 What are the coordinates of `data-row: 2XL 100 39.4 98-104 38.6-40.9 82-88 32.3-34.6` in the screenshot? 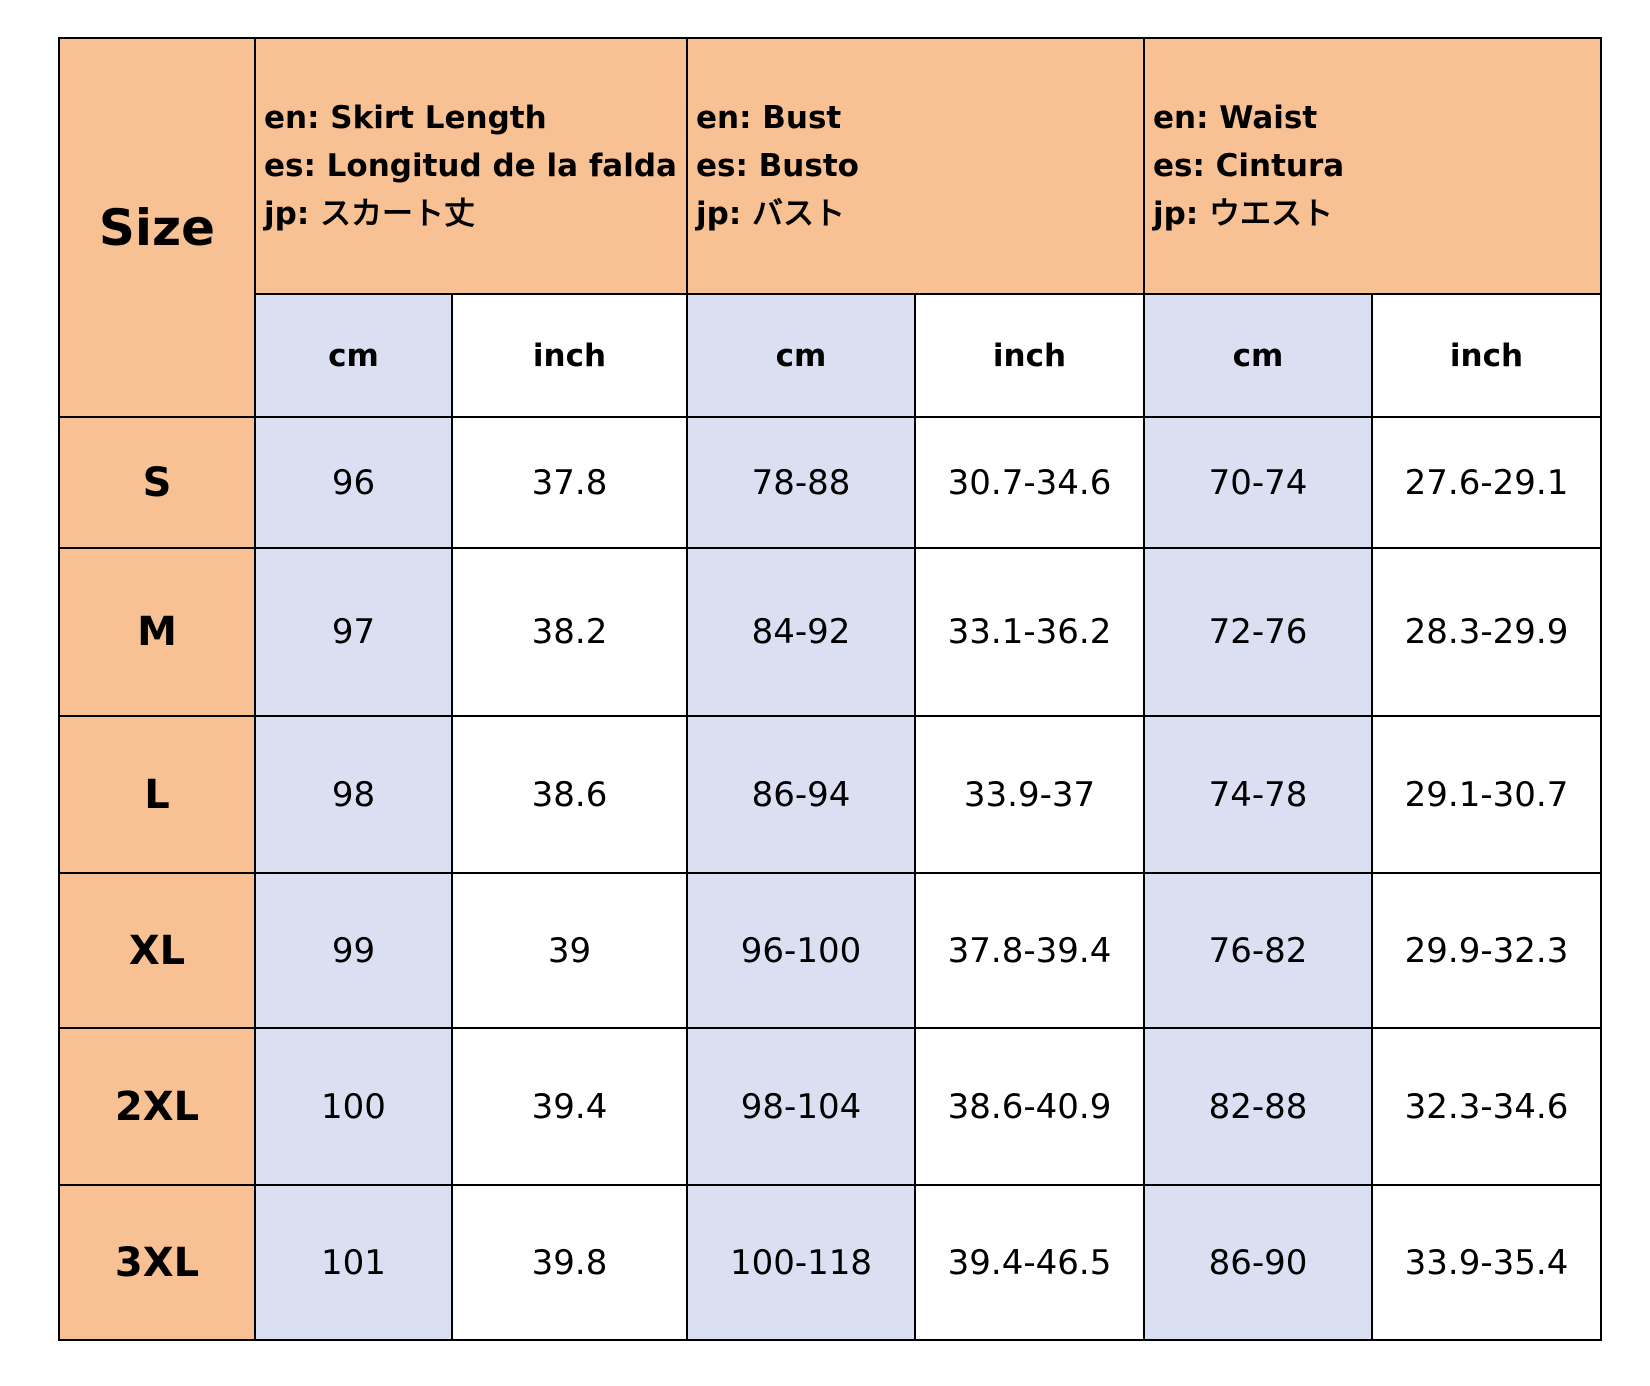 It's located at (830, 1106).